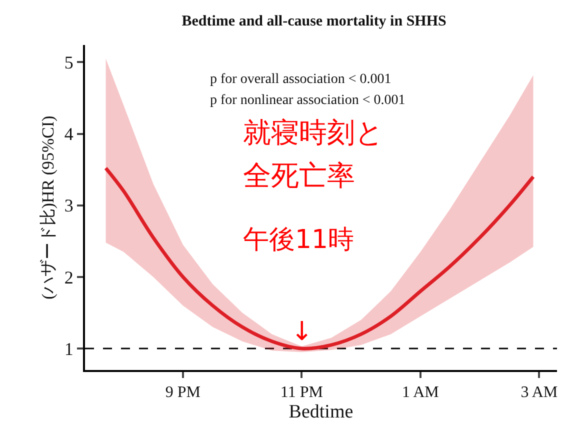 This screenshot has width=571, height=432. What do you see at coordinates (69, 206) in the screenshot?
I see `y-tick-label: 3` at bounding box center [69, 206].